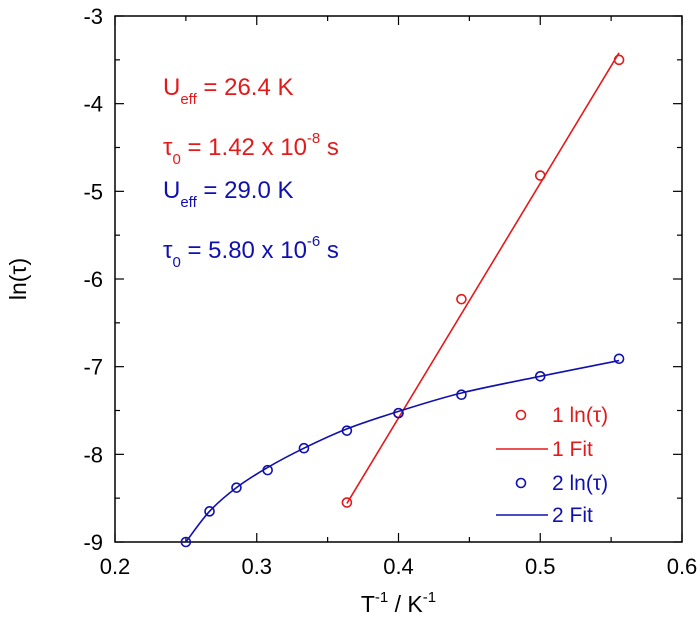 Image resolution: width=700 pixels, height=623 pixels. I want to click on x-tick-label: 0.5, so click(540, 566).